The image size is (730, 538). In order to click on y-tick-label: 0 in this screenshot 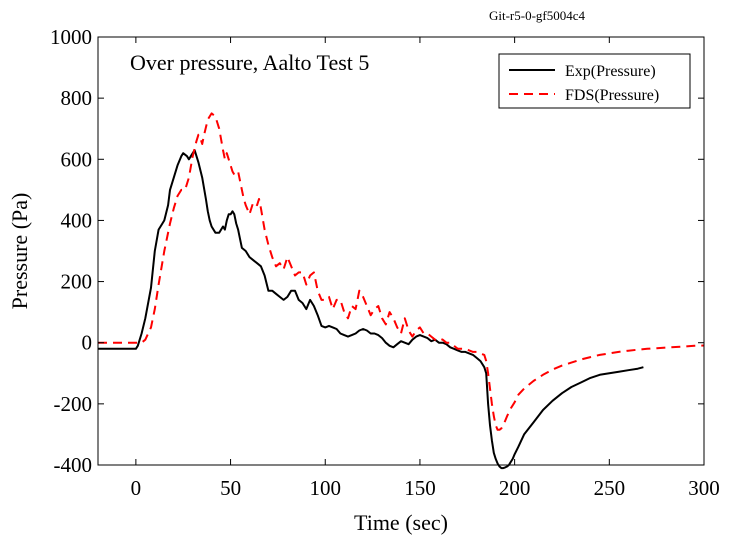, I will do `click(87, 343)`.